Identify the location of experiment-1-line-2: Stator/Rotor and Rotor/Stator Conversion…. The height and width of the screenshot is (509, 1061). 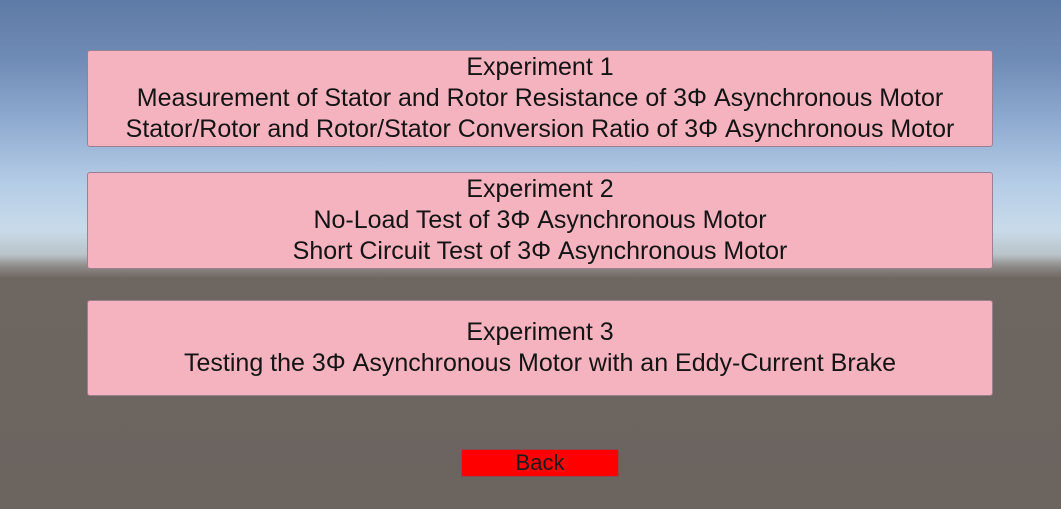
(540, 129).